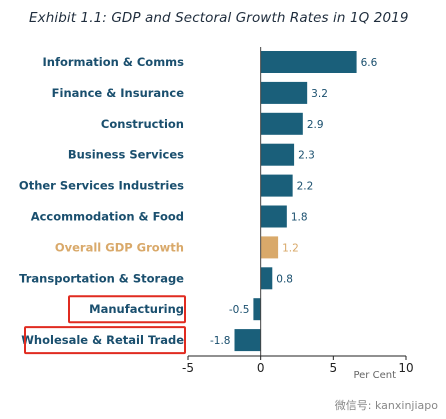  I want to click on x-tick-label-0: -5, so click(188, 368).